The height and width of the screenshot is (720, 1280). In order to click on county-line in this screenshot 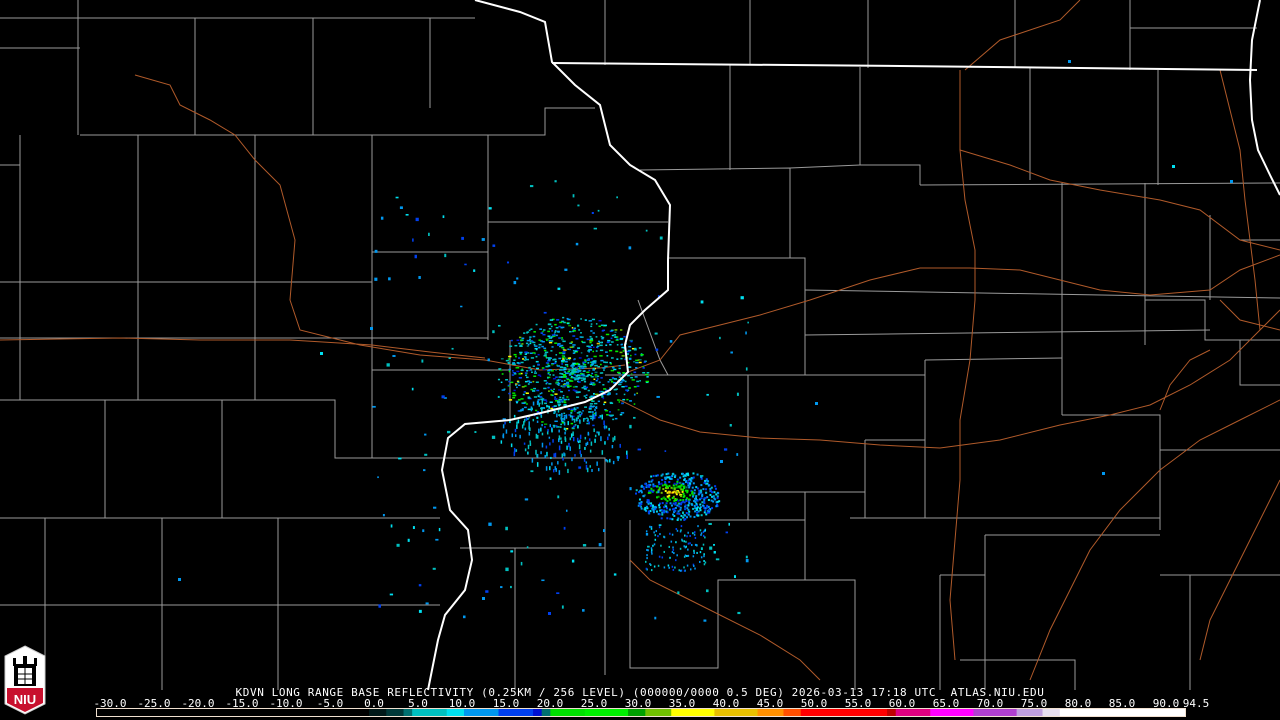, I will do `click(1259, 363)`.